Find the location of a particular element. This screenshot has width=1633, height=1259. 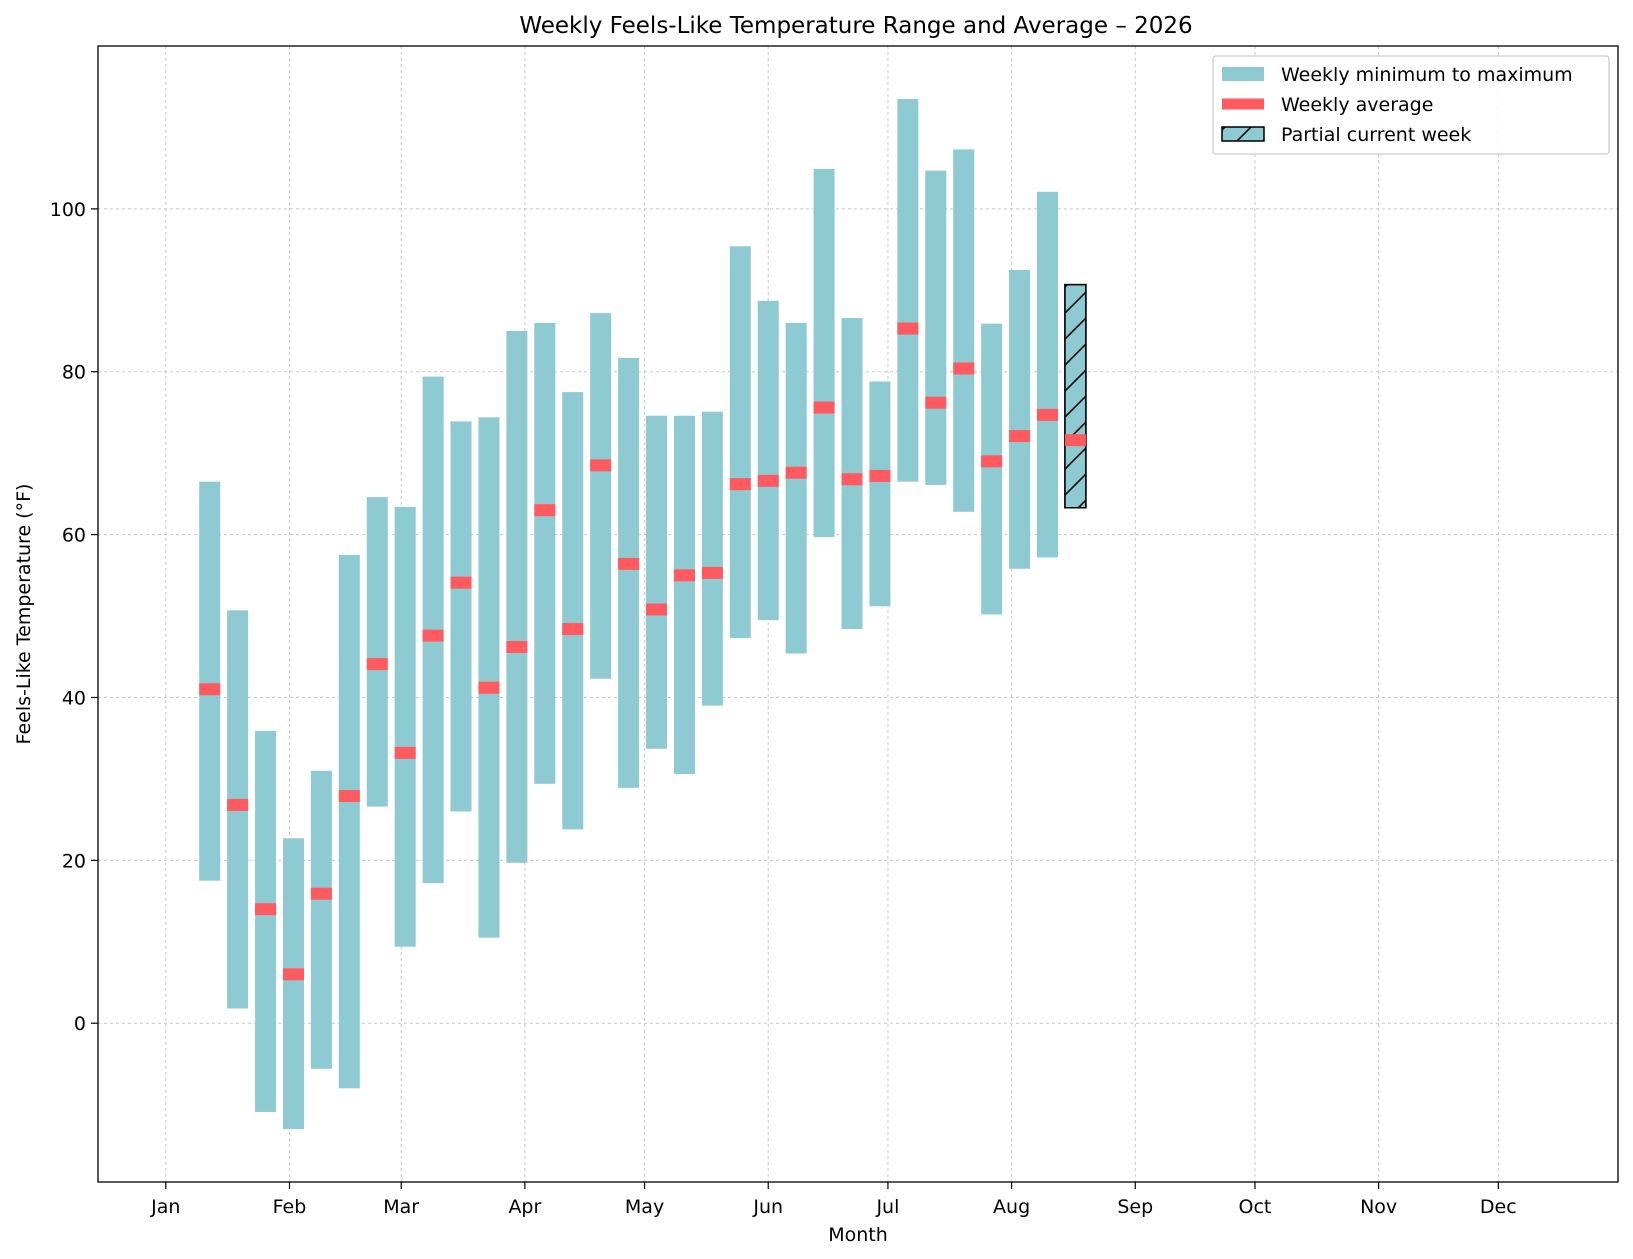

x-tick-label: Mar is located at coordinates (401, 1207).